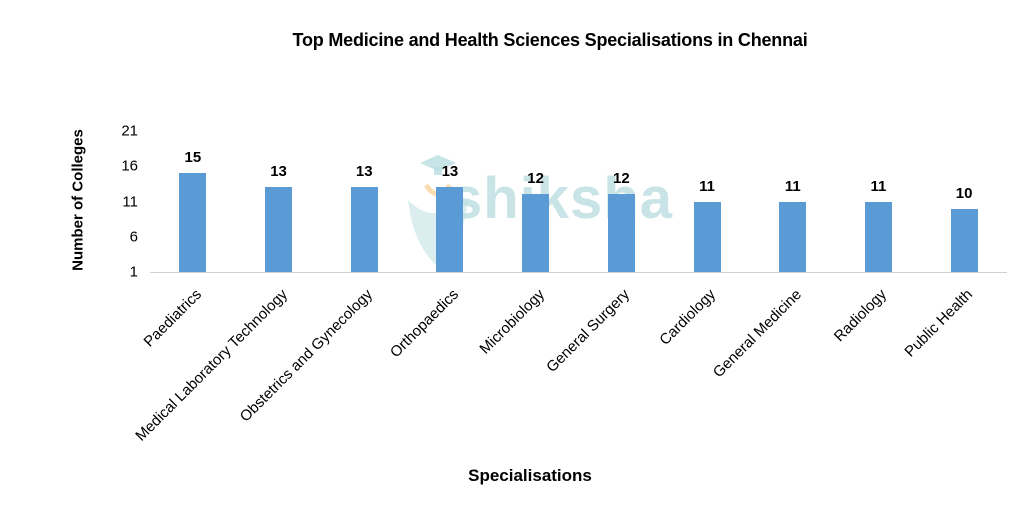 The image size is (1024, 525). What do you see at coordinates (193, 158) in the screenshot?
I see `bar-value-label: 15` at bounding box center [193, 158].